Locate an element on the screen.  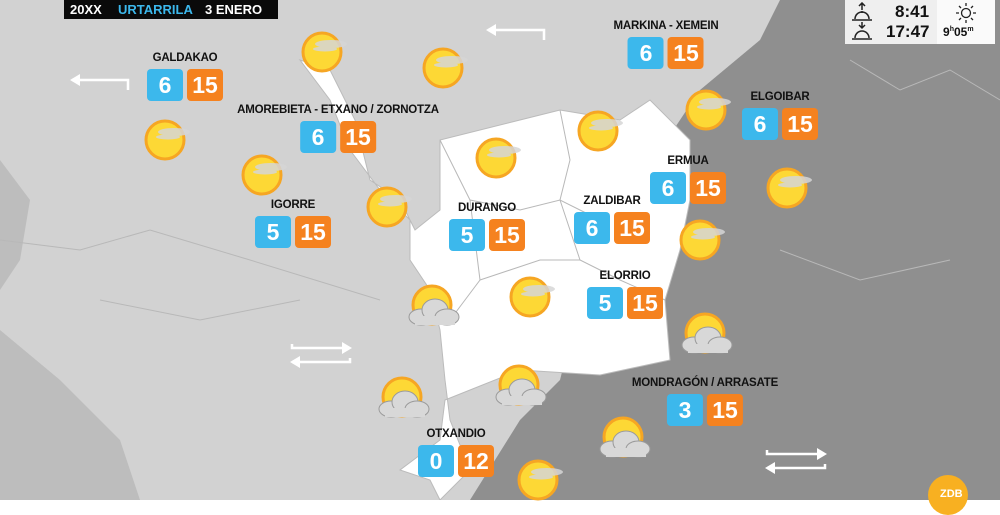
city-forecast: ELGOIBAR 6 15 is located at coordinates (780, 115).